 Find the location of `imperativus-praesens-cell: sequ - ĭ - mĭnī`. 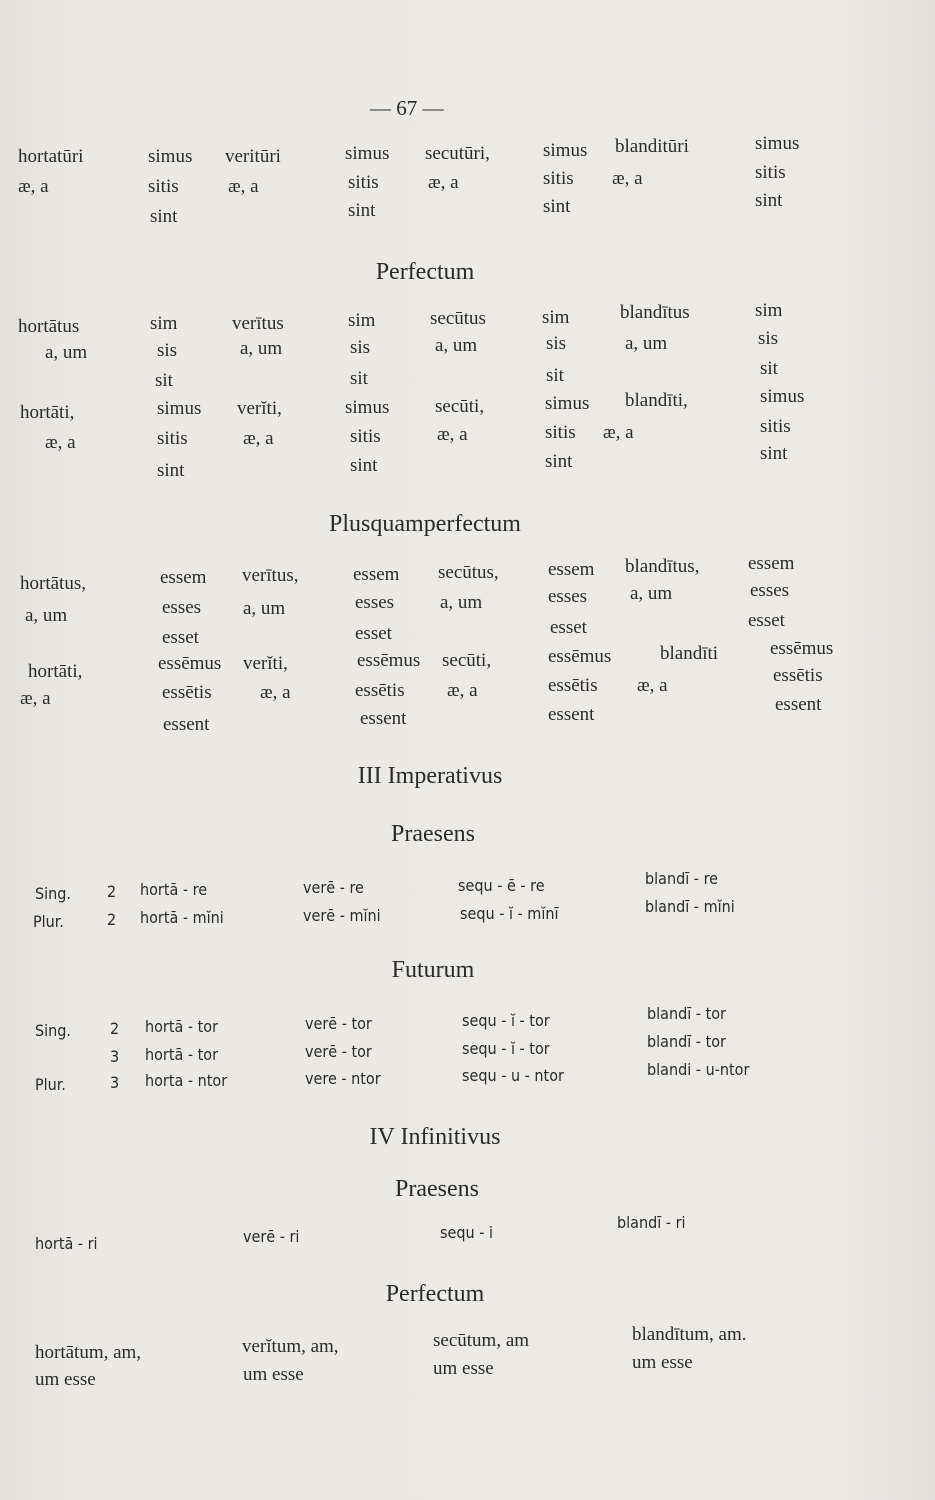

imperativus-praesens-cell: sequ - ĭ - mĭnī is located at coordinates (509, 913).